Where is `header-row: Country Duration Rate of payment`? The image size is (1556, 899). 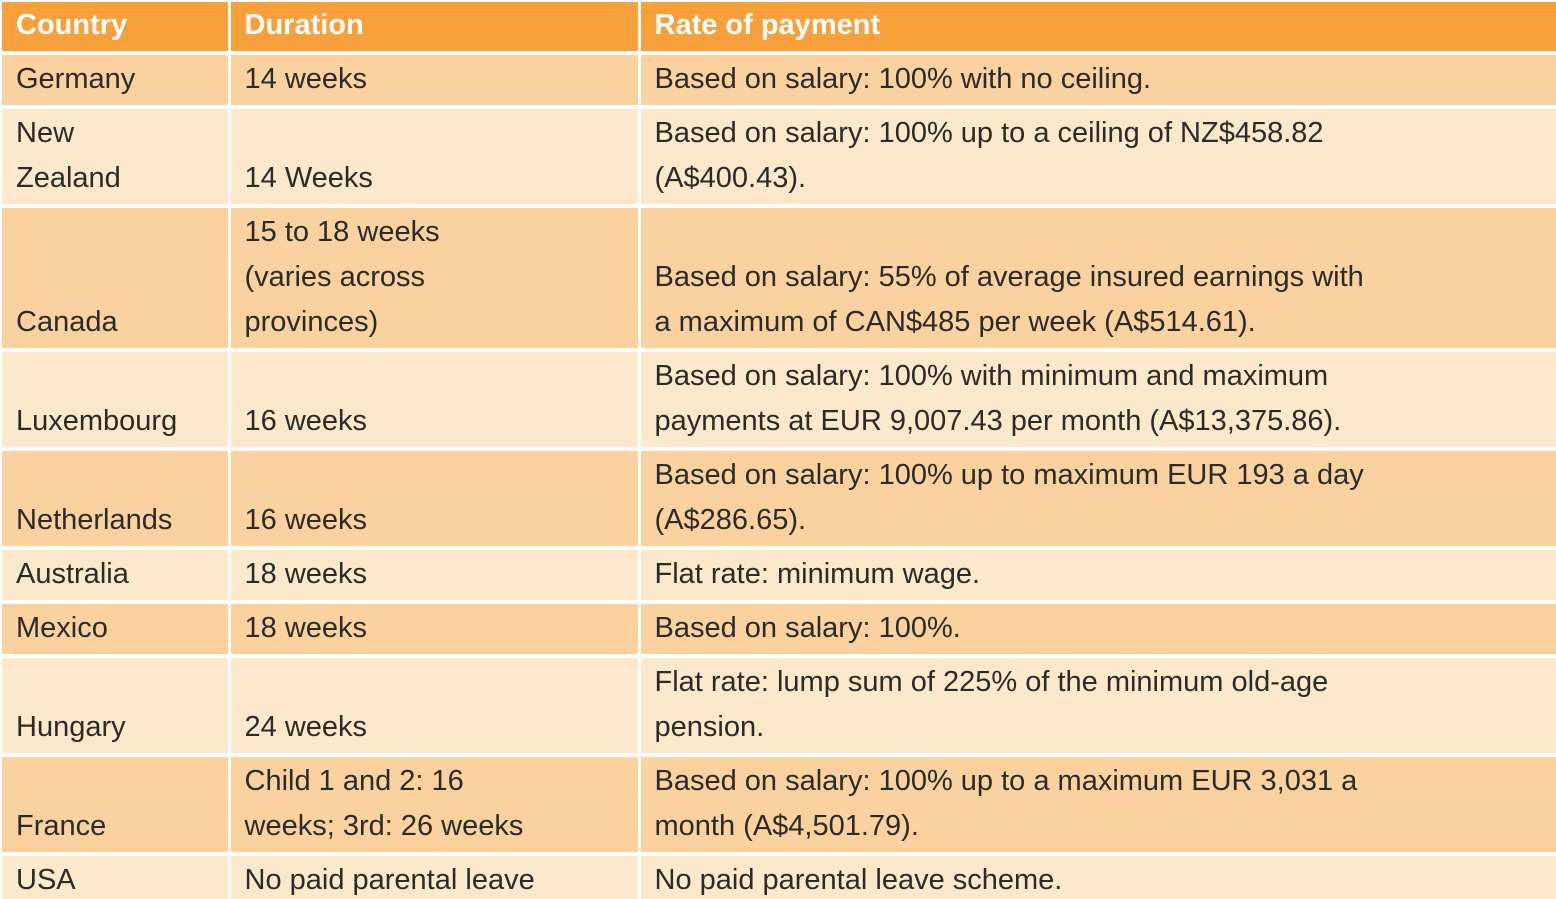 header-row: Country Duration Rate of payment is located at coordinates (778, 28).